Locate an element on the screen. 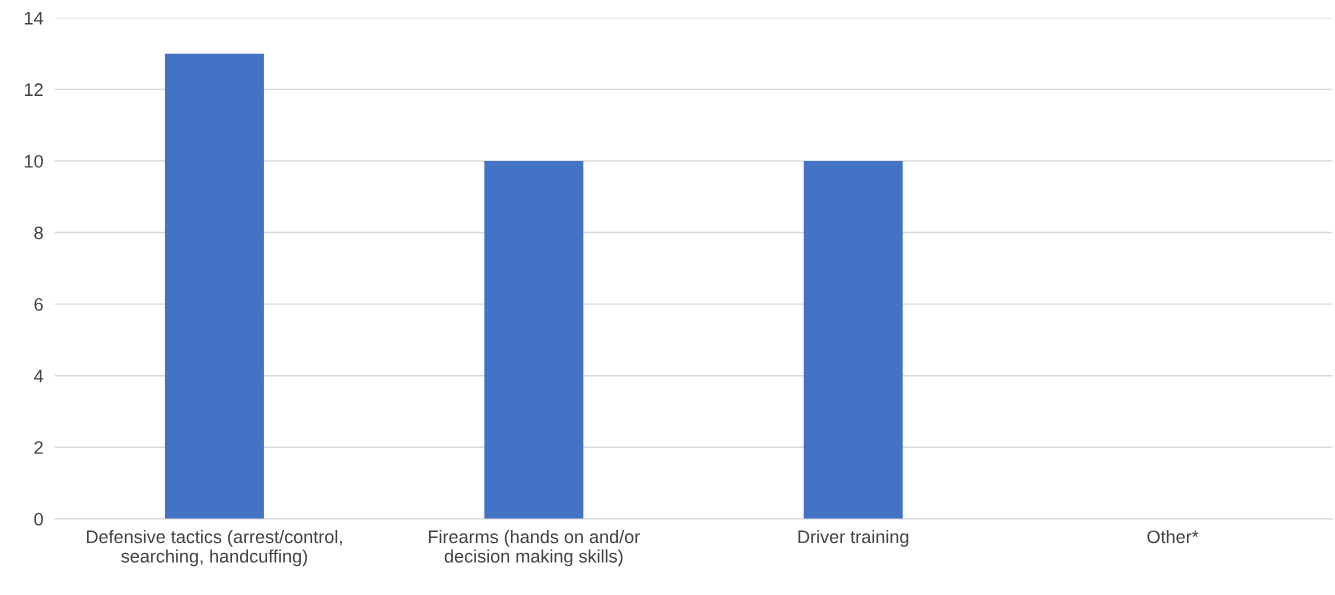  y-tick-label: 2 is located at coordinates (38, 447).